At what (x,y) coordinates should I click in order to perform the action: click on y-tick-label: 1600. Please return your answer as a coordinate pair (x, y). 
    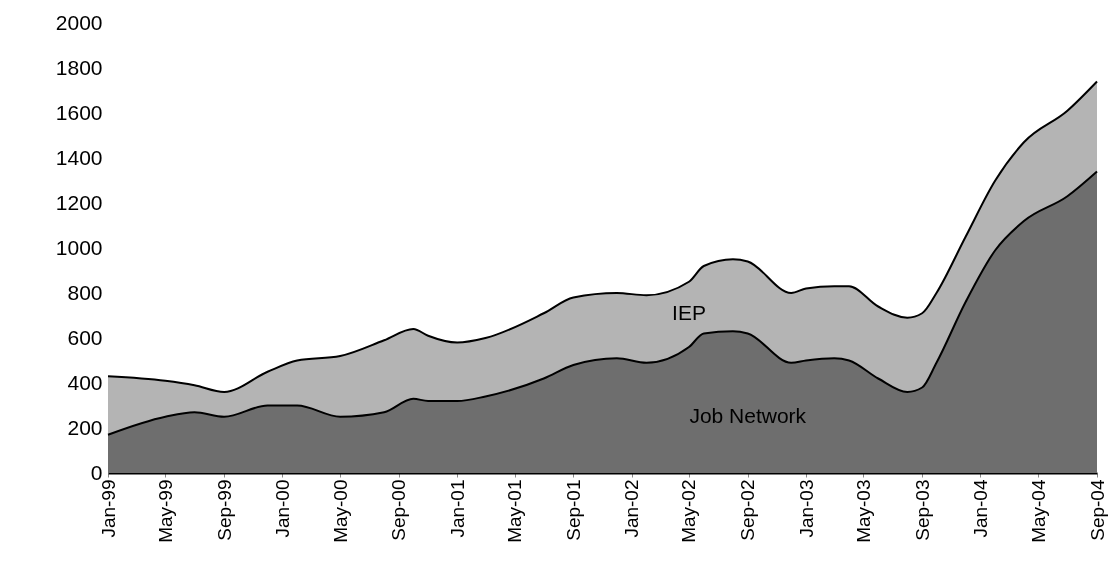
    Looking at the image, I should click on (79, 112).